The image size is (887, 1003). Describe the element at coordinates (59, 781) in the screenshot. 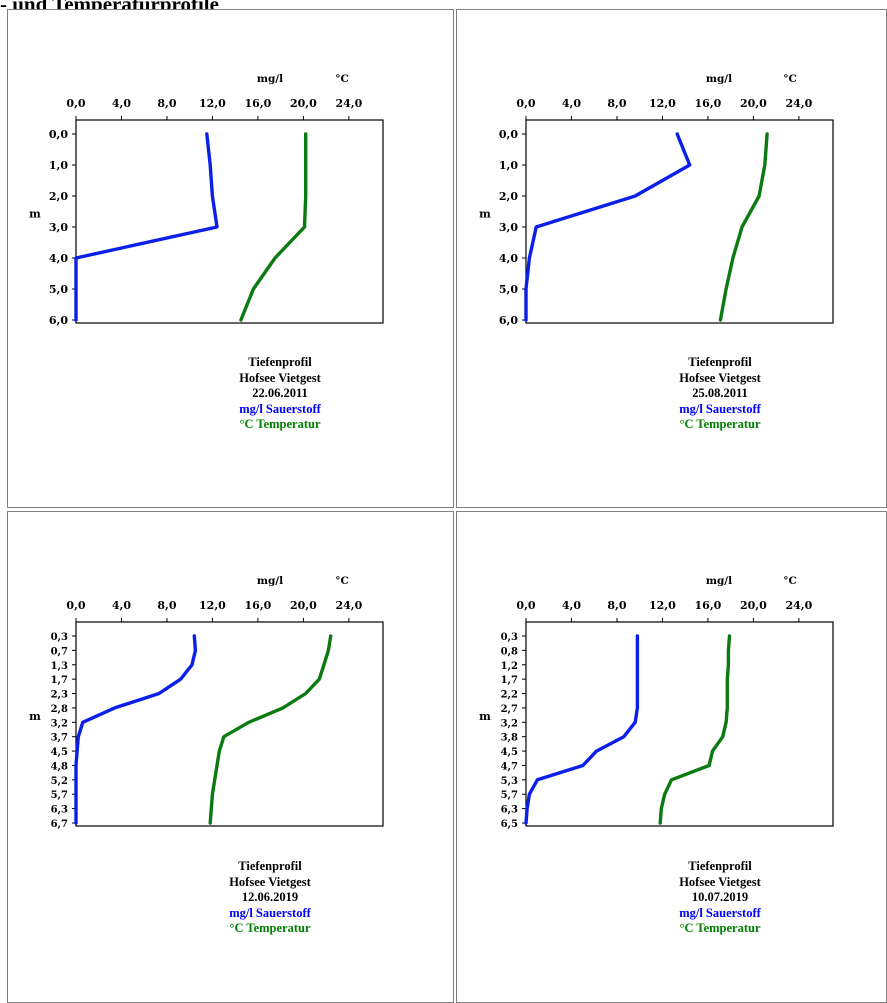

I see `y-tick-label: 5,2` at that location.